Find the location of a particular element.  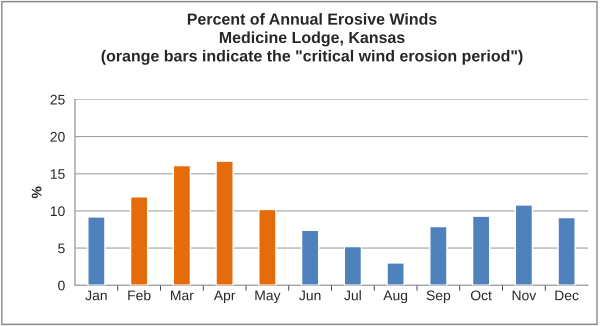

x-tick-label: Mar is located at coordinates (182, 295).